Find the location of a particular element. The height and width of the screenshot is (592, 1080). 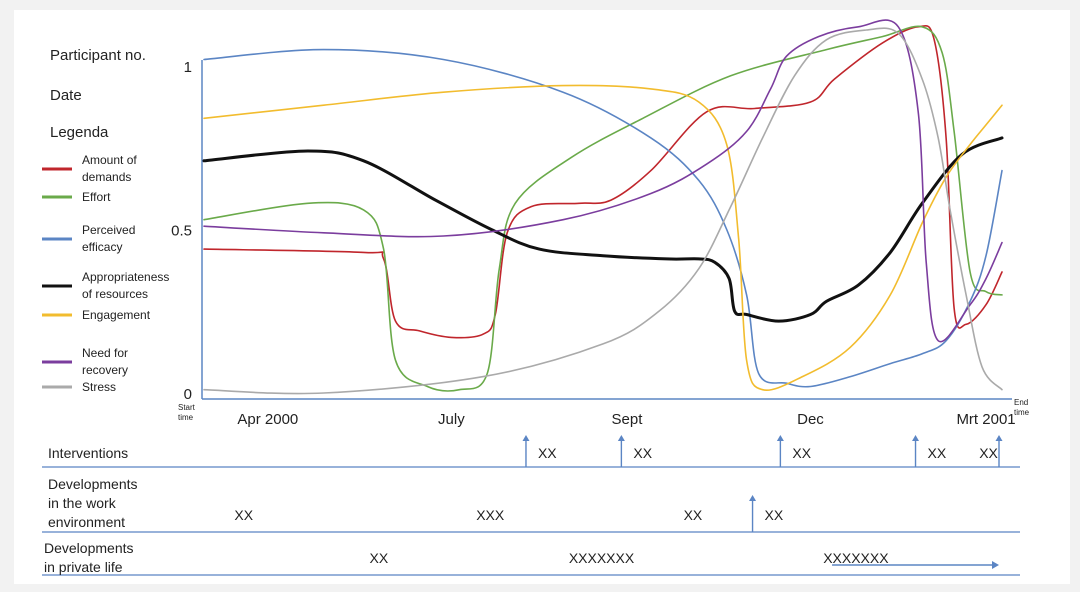

work-env-text-4: XX is located at coordinates (774, 515).